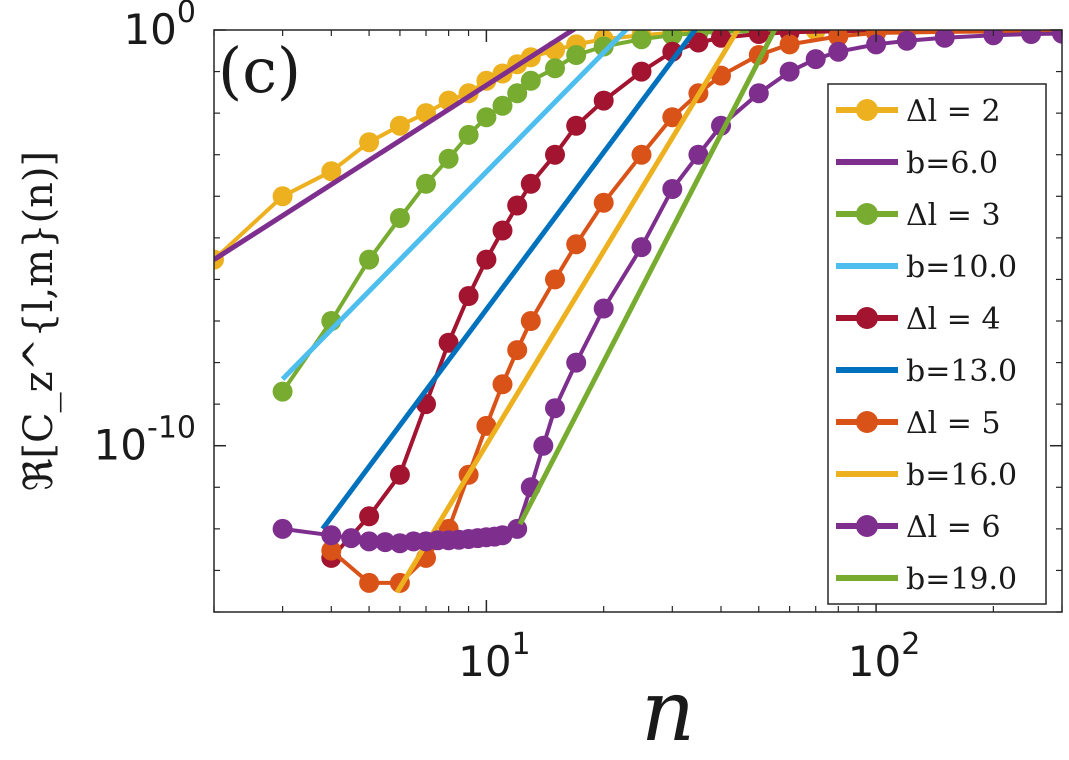  I want to click on legend-entry: Δl = 4, so click(918, 319).